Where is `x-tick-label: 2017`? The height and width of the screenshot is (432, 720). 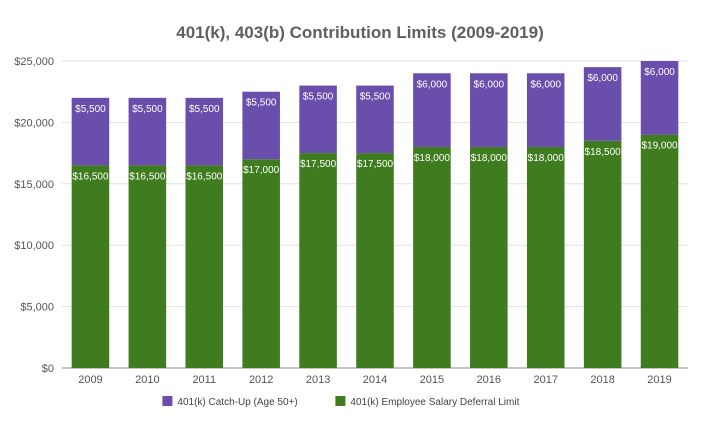
x-tick-label: 2017 is located at coordinates (545, 380).